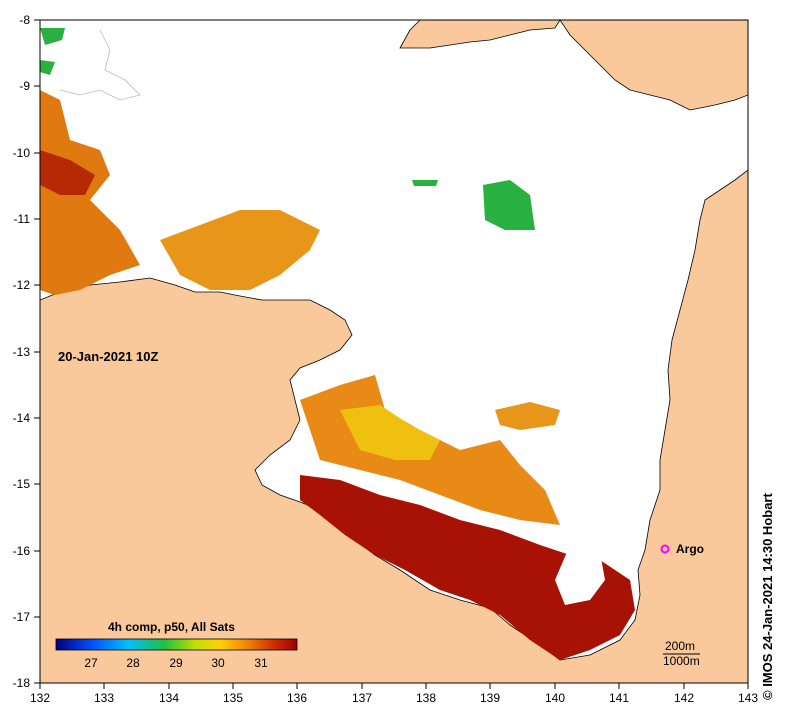 This screenshot has width=791, height=716. I want to click on date-label: 20-Jan-2021 10Z, so click(108, 356).